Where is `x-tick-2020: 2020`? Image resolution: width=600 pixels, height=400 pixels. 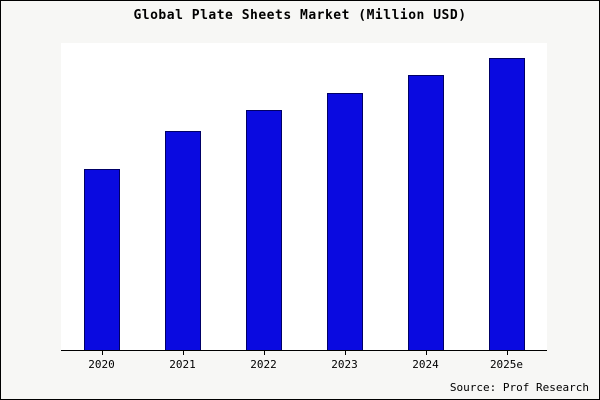 x-tick-2020: 2020 is located at coordinates (101, 361).